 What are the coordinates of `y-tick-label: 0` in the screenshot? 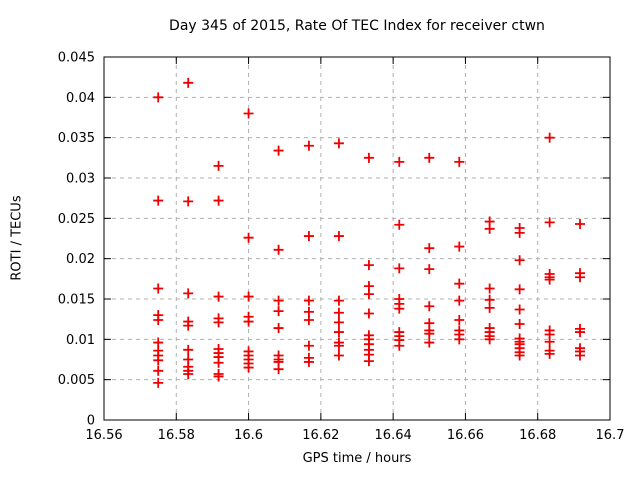 It's located at (91, 421).